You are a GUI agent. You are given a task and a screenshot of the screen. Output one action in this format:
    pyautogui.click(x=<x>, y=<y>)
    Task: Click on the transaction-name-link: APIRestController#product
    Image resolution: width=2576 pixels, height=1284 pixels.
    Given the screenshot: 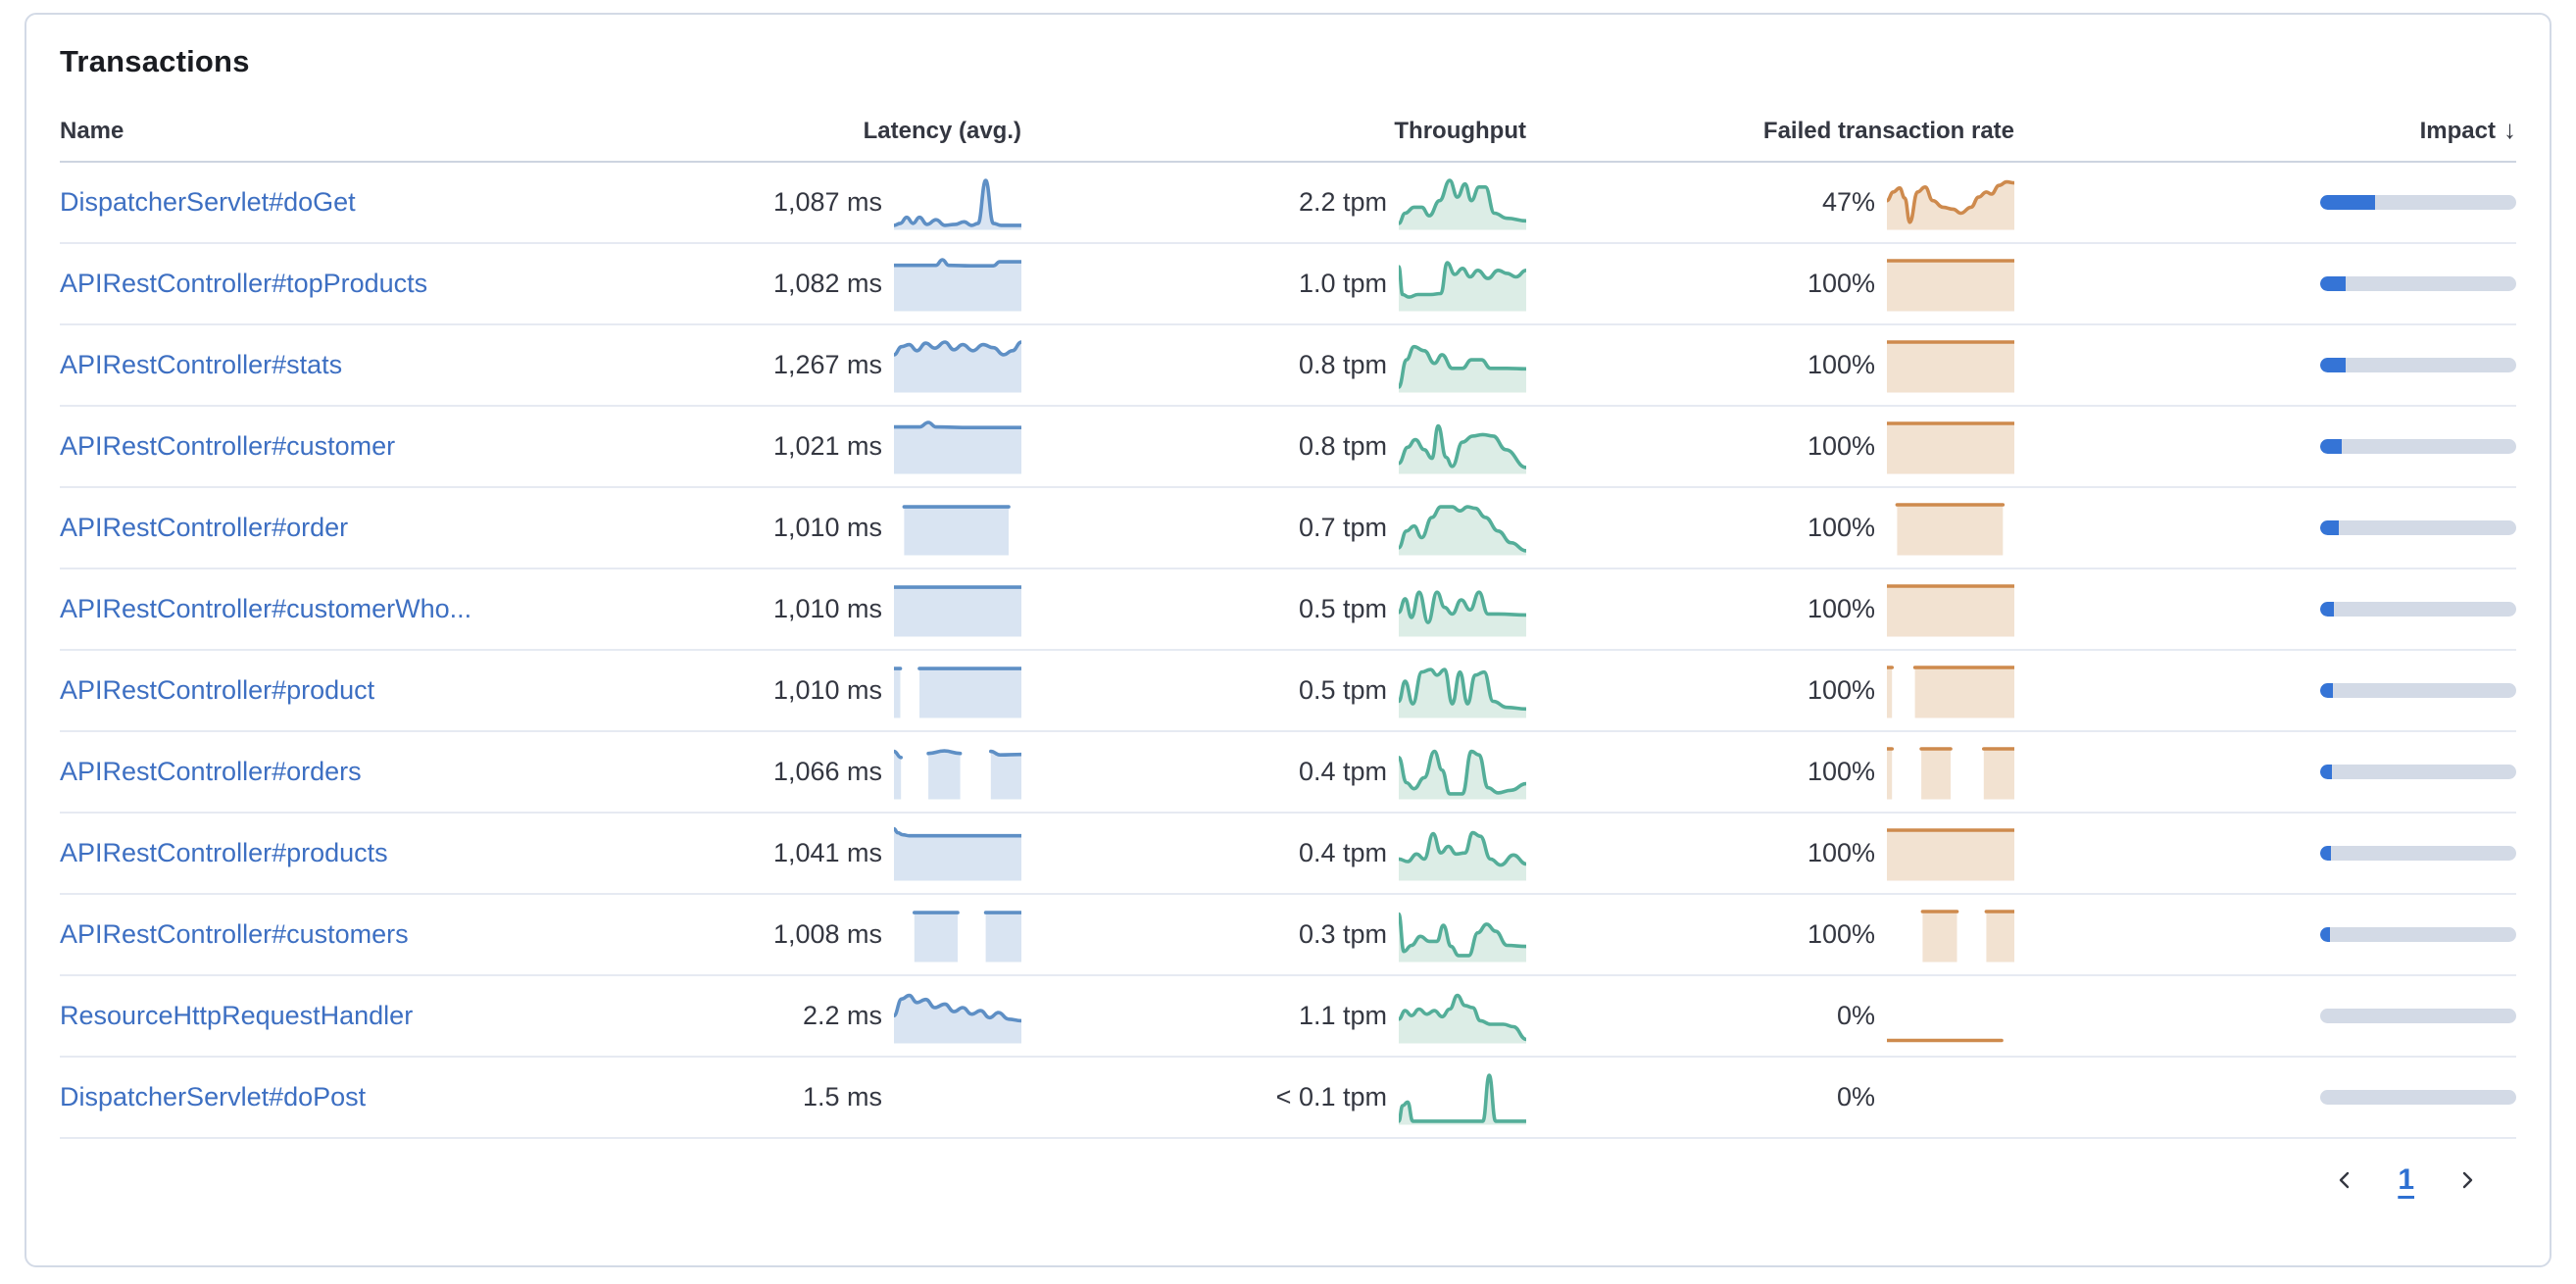 What is the action you would take?
    pyautogui.click(x=217, y=690)
    